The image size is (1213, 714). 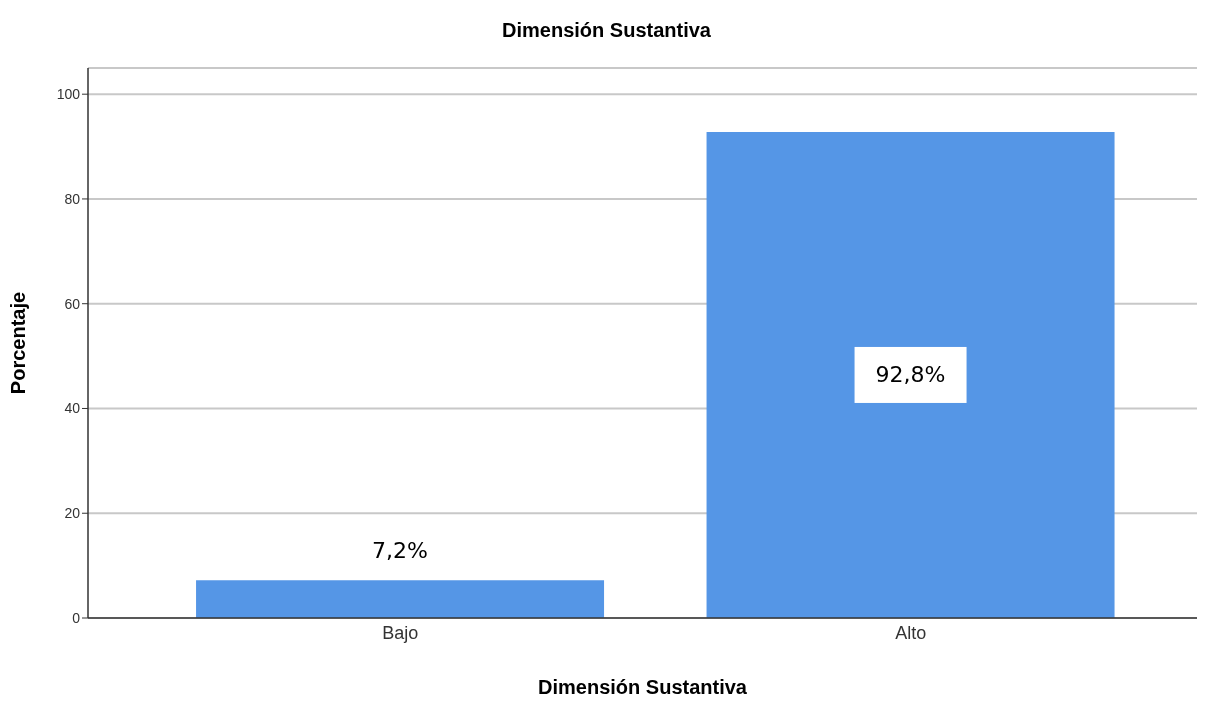 What do you see at coordinates (911, 632) in the screenshot?
I see `x-tick-label: Alto` at bounding box center [911, 632].